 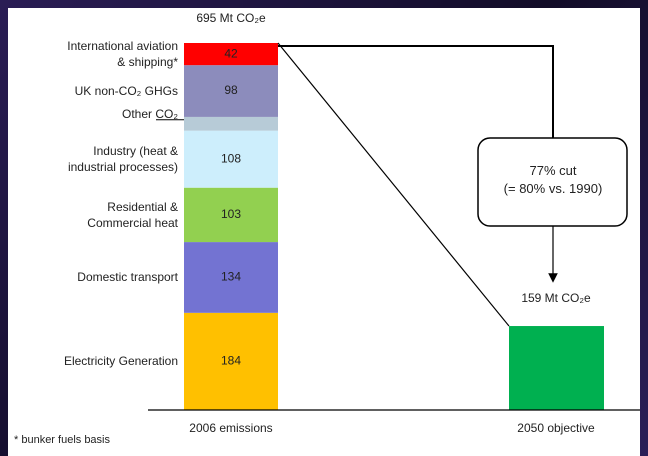 What do you see at coordinates (62, 440) in the screenshot?
I see `footnote: * bunker fuels basis` at bounding box center [62, 440].